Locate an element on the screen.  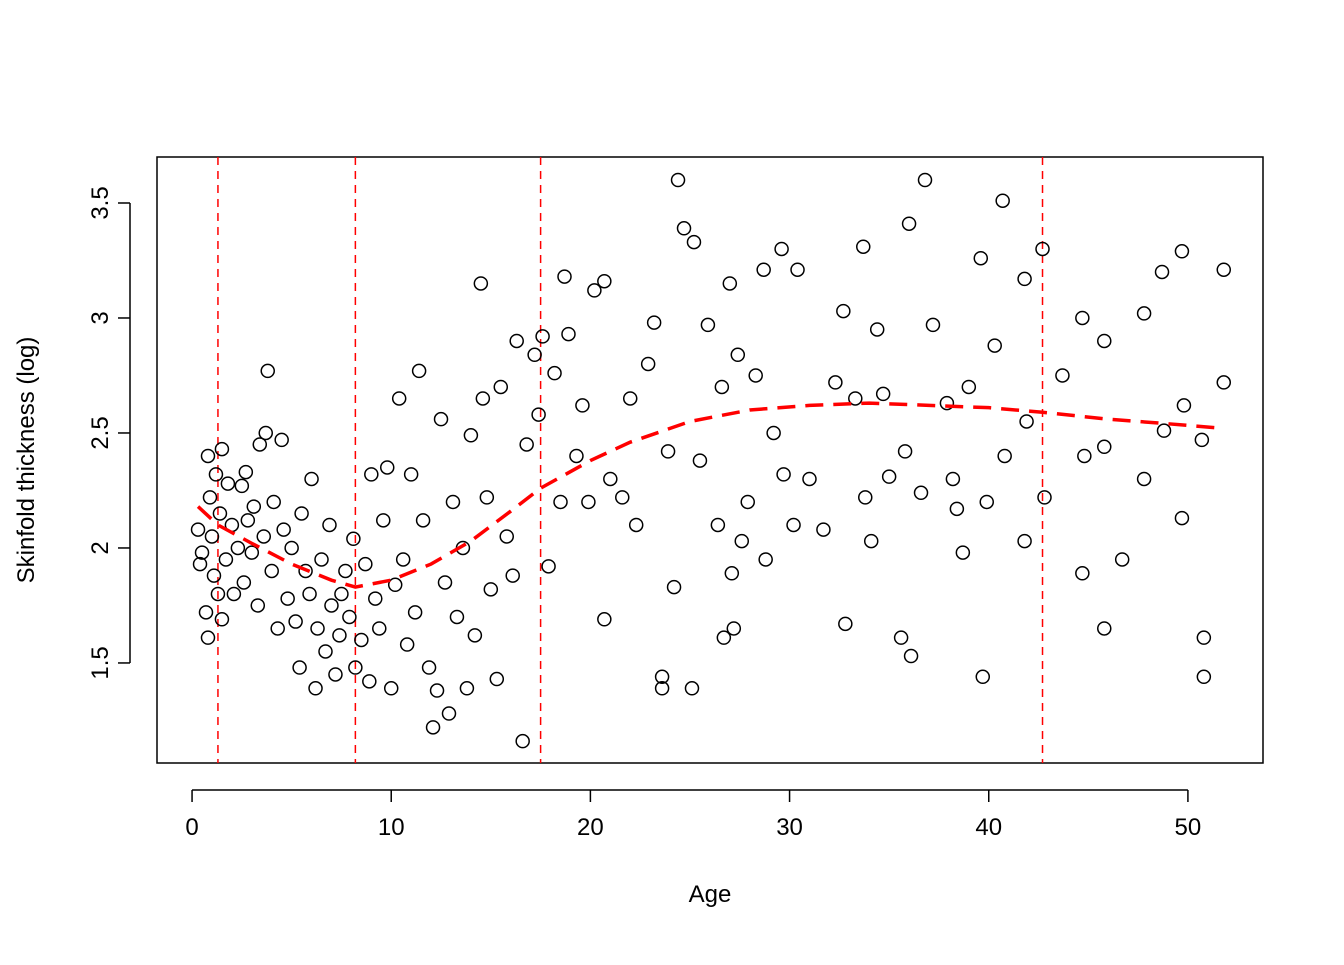
x-tick-label: 40 is located at coordinates (988, 827).